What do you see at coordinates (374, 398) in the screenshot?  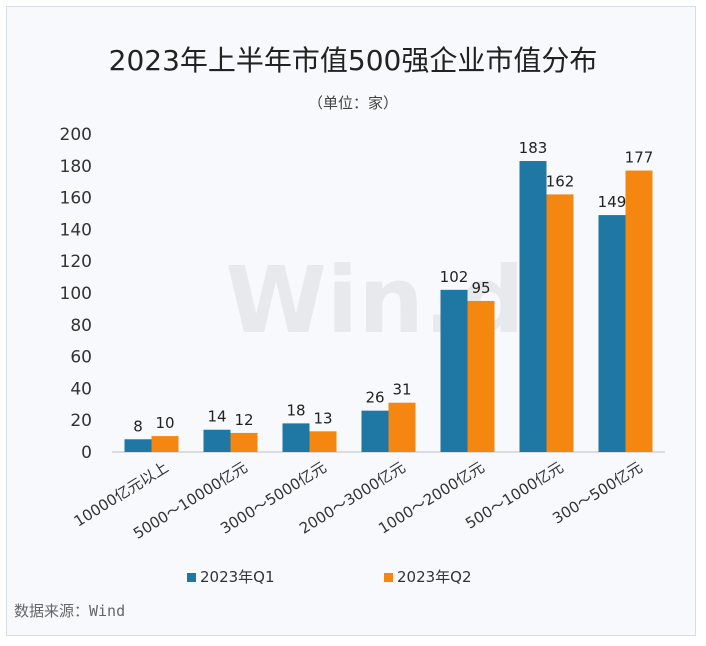 I see `data-label: 26` at bounding box center [374, 398].